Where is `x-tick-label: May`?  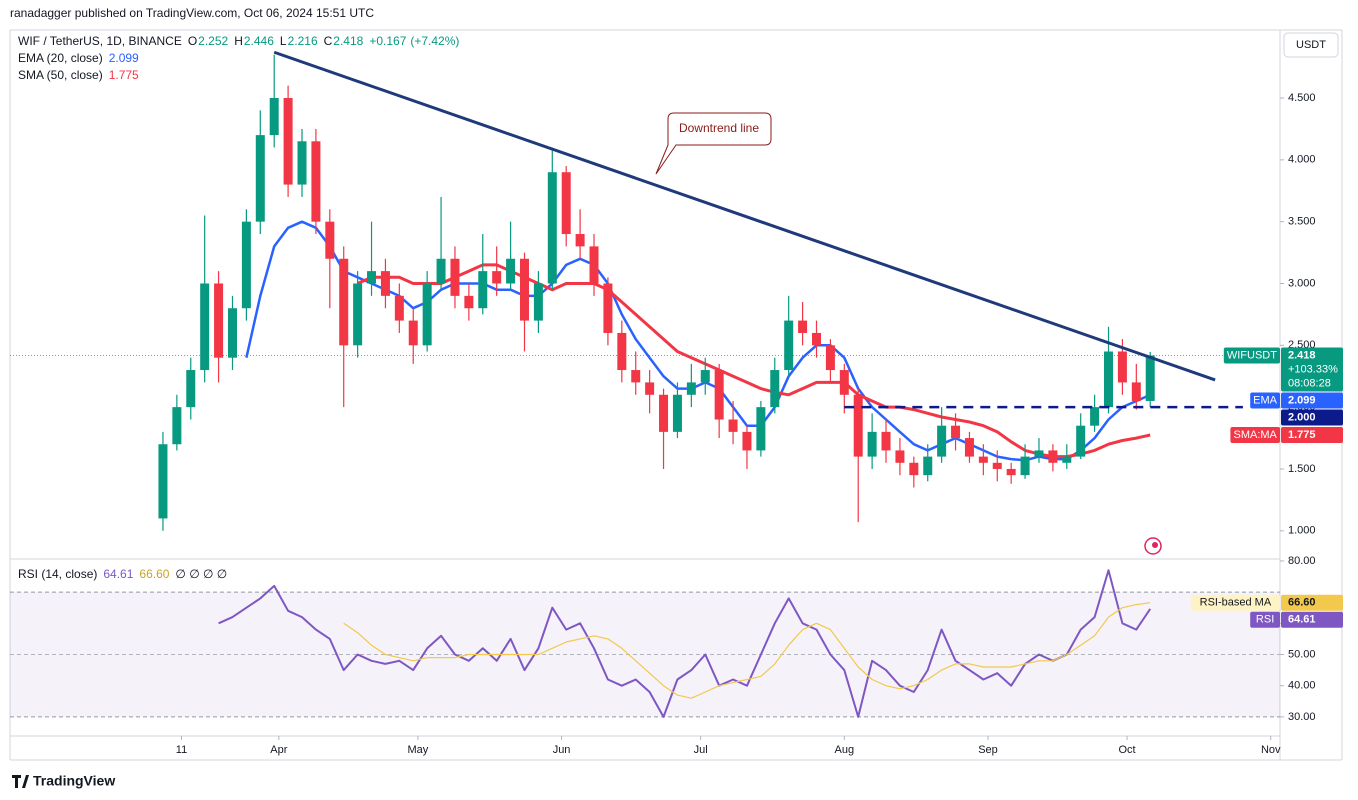 x-tick-label: May is located at coordinates (417, 750).